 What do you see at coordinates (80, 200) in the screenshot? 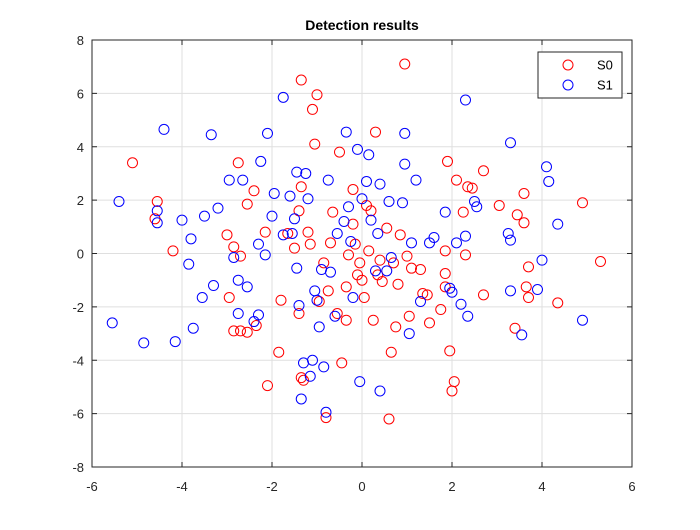
I see `y-tick-label: 2` at bounding box center [80, 200].